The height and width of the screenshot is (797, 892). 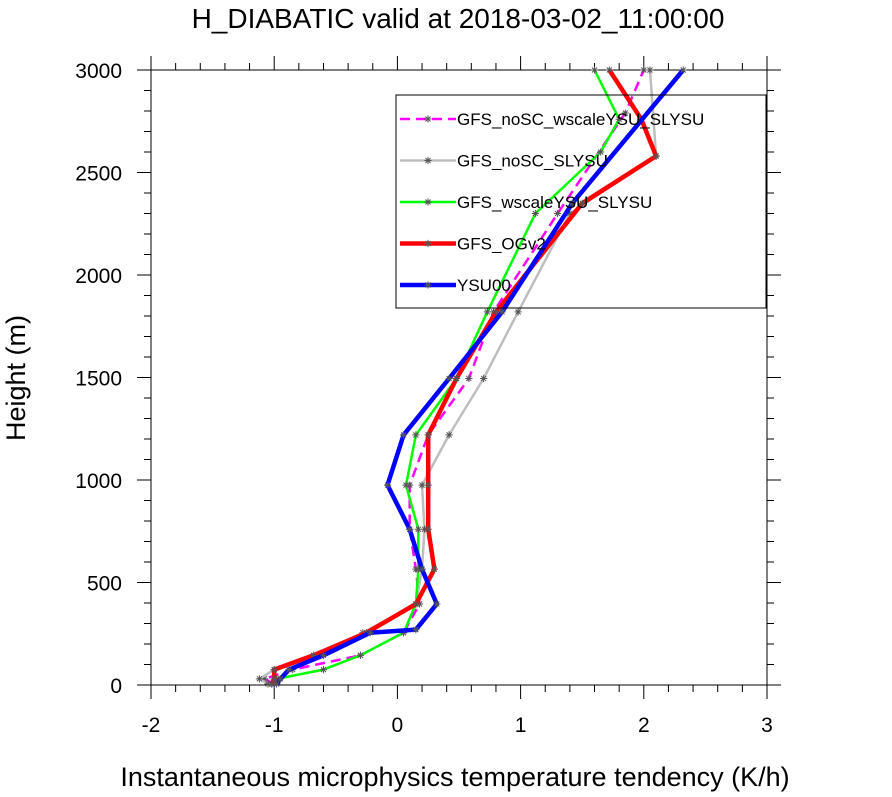 What do you see at coordinates (104, 584) in the screenshot?
I see `y-tick-label: 500` at bounding box center [104, 584].